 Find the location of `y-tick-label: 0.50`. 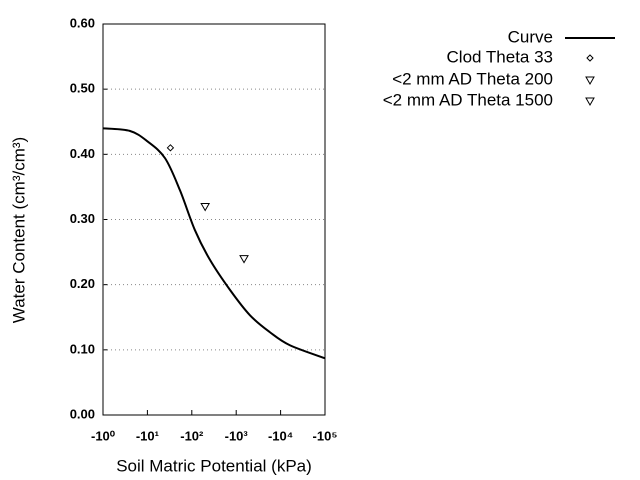

y-tick-label: 0.50 is located at coordinates (82, 88).